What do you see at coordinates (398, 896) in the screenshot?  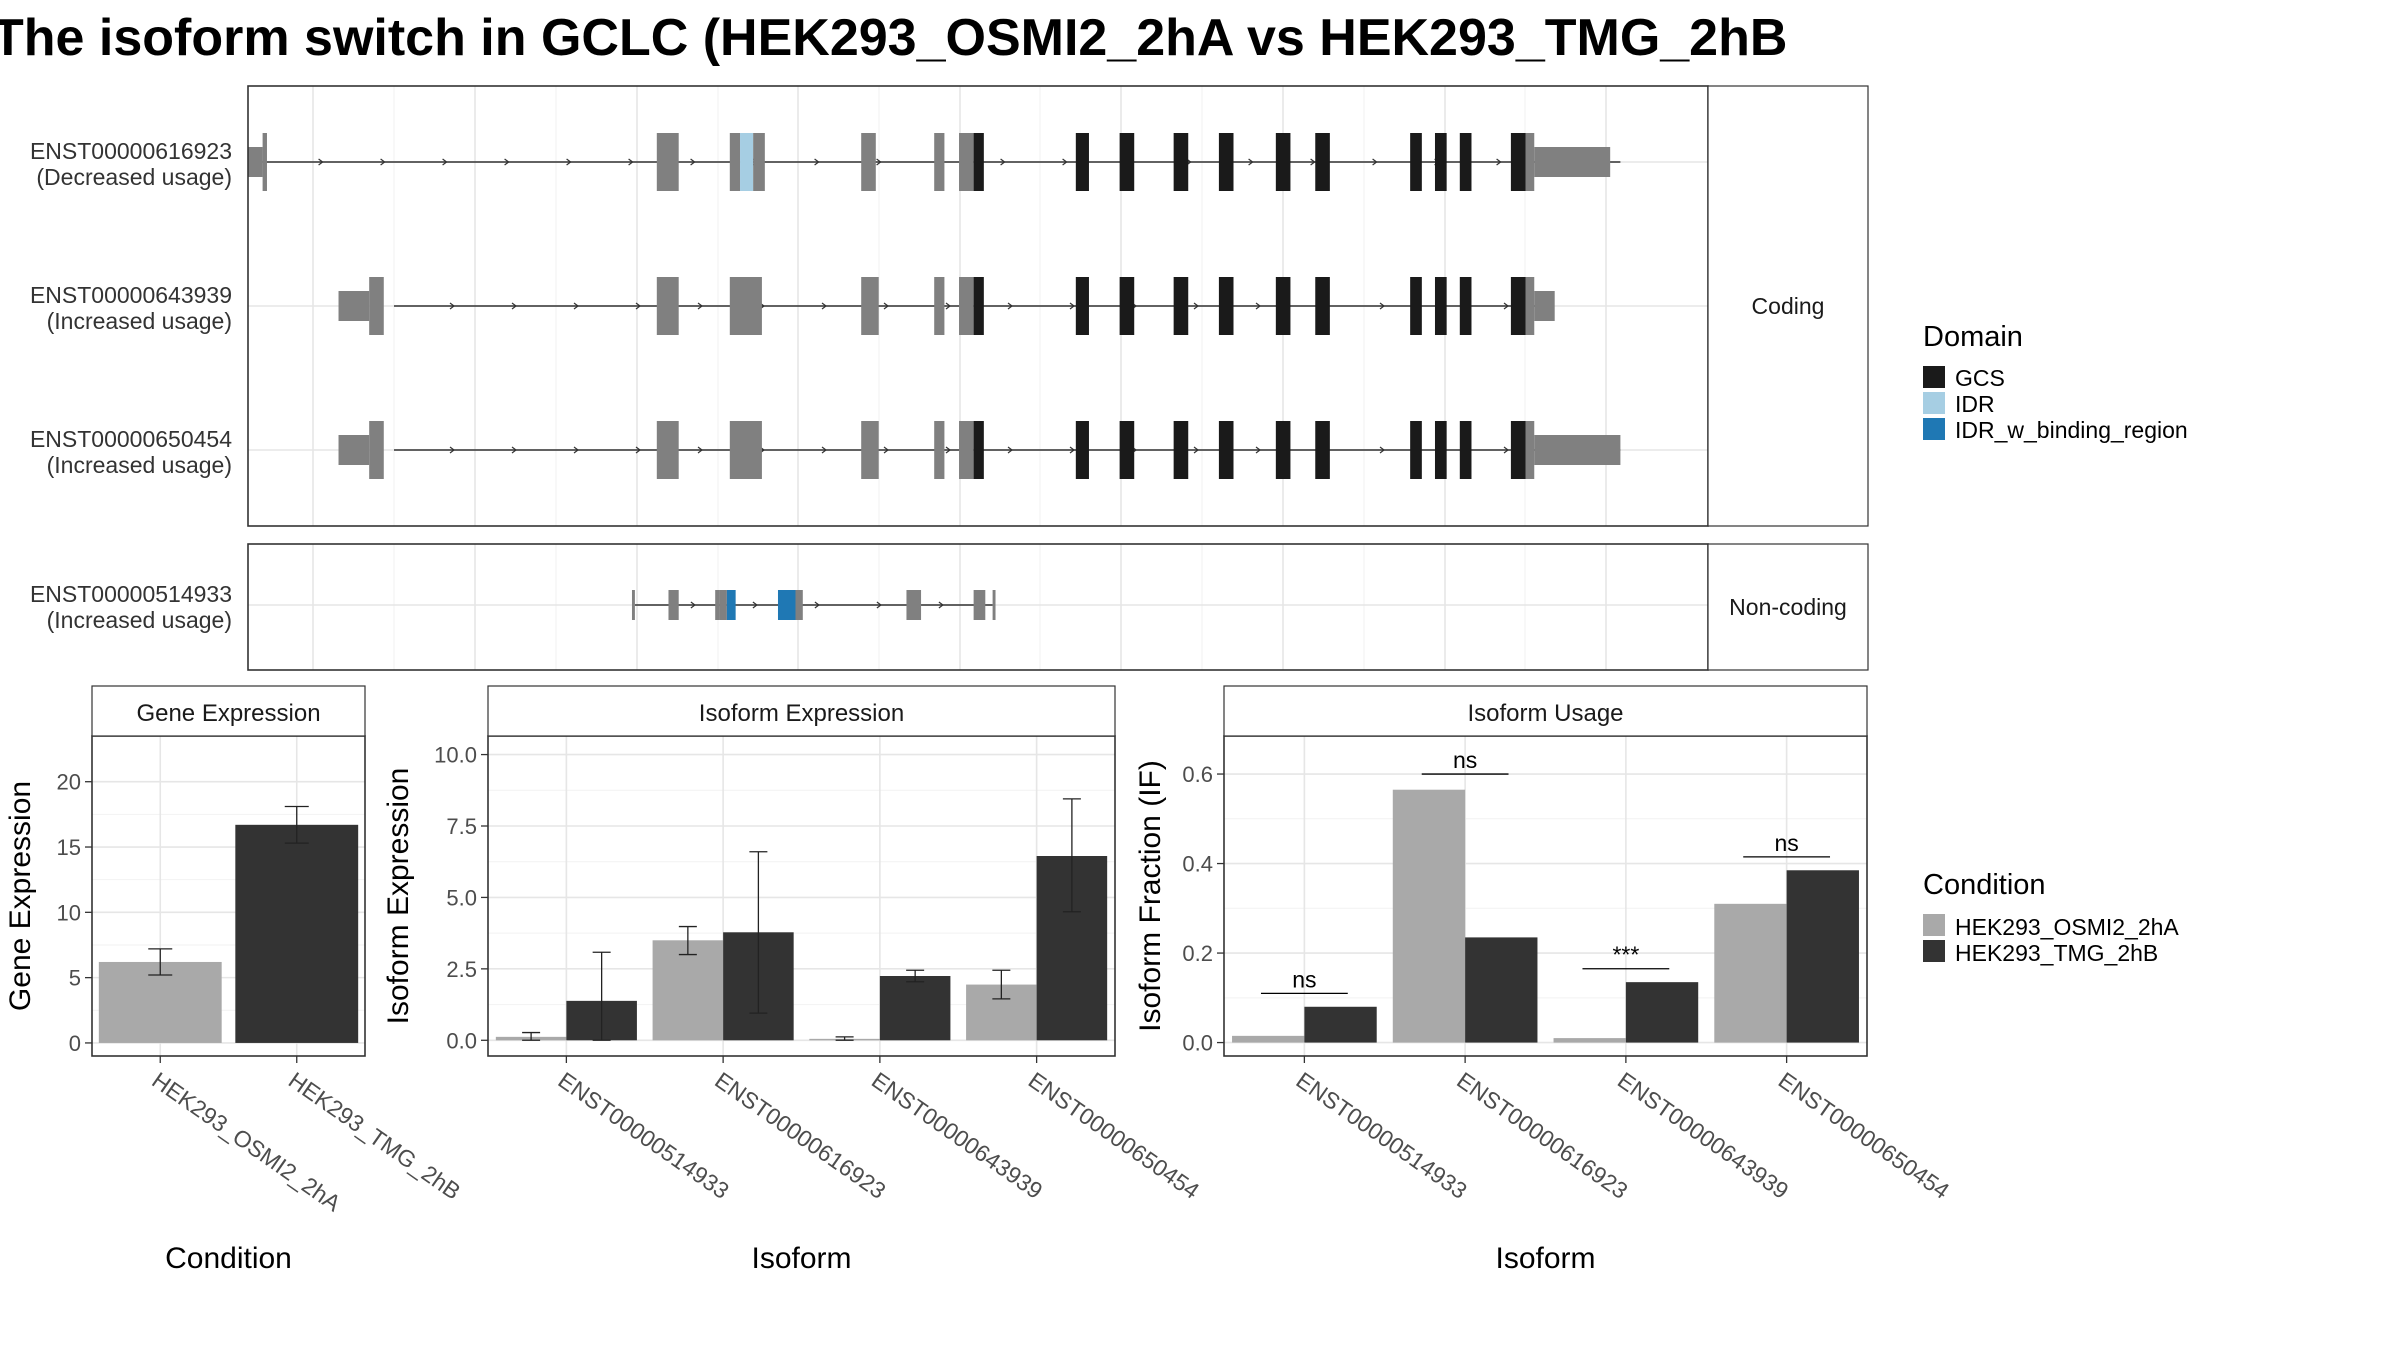 I see `y-axis-title: Isoform Expression` at bounding box center [398, 896].